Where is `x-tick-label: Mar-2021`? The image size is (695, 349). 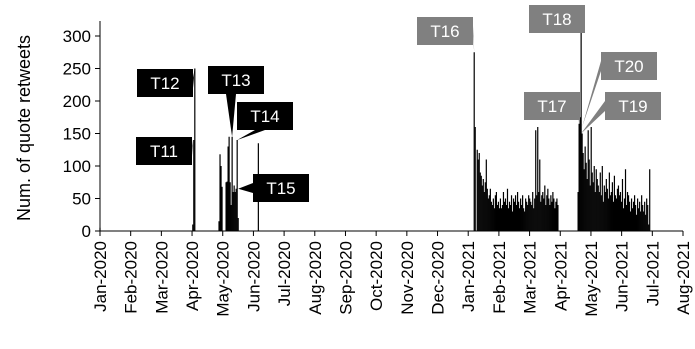
x-tick-label: Mar-2021 is located at coordinates (530, 277).